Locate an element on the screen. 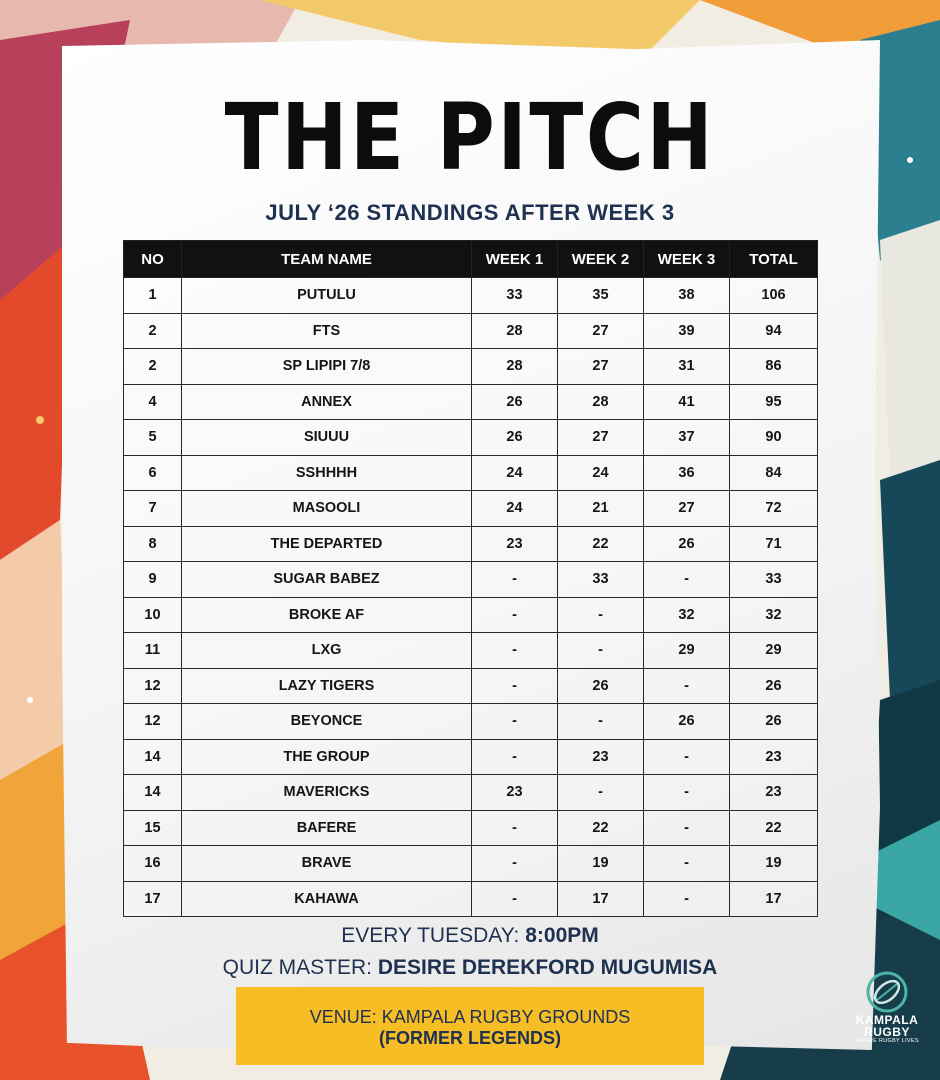 Image resolution: width=940 pixels, height=1080 pixels. cell-total: 33 is located at coordinates (773, 579).